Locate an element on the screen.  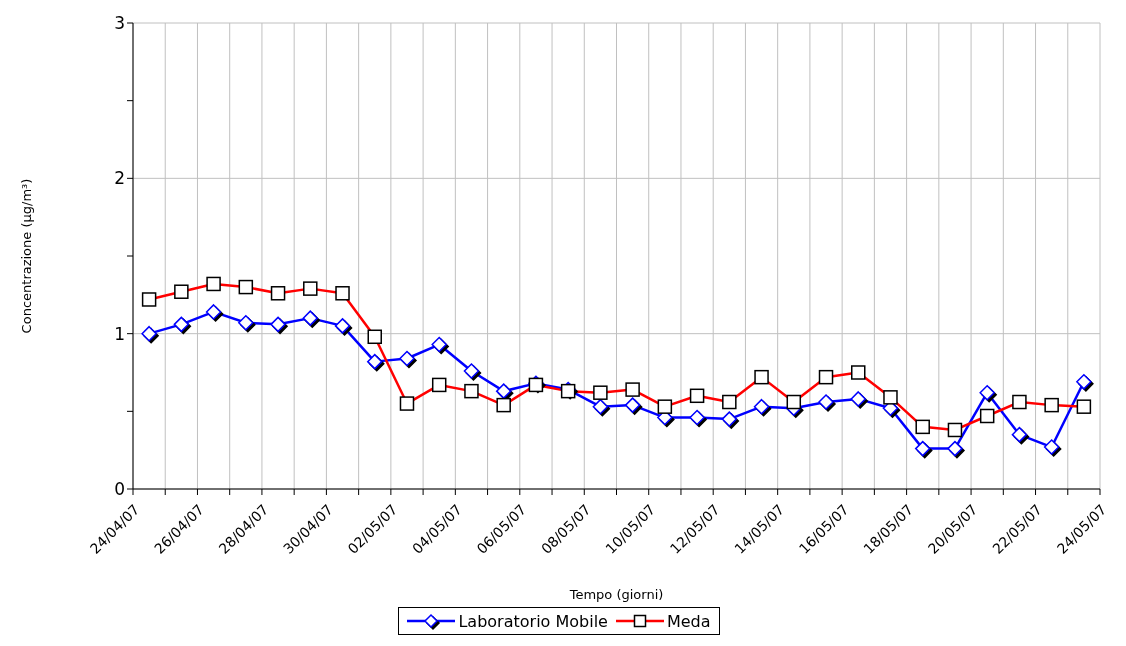
x-axis-title: Tempo (giorni) is located at coordinates (616, 594).